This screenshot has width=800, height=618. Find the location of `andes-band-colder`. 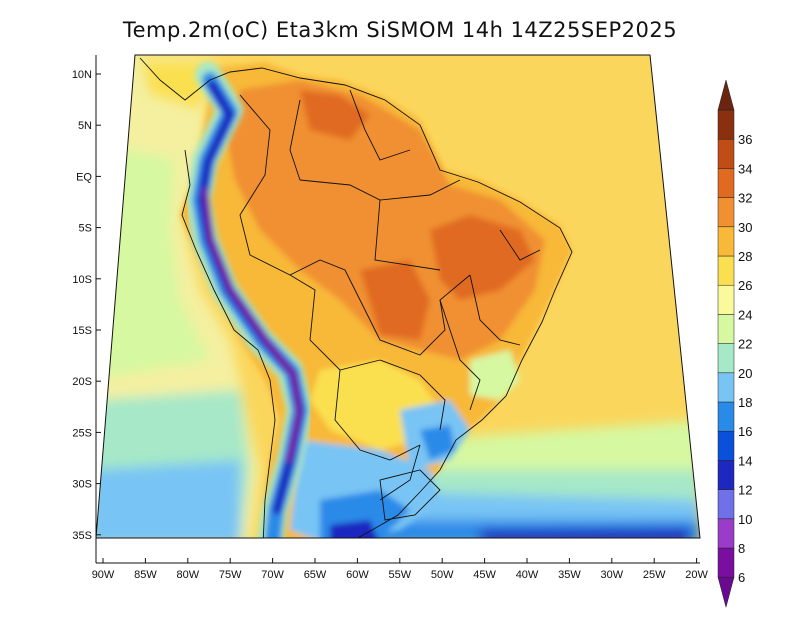

andes-band-colder is located at coordinates (252, 325).